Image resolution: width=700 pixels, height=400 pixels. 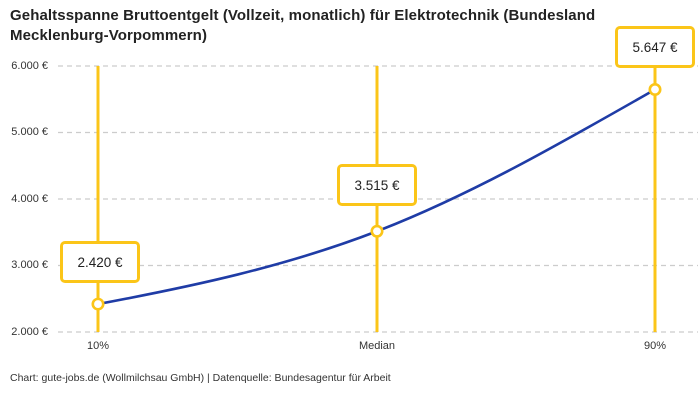 I want to click on value-label-median: 3.515 €, so click(x=377, y=185).